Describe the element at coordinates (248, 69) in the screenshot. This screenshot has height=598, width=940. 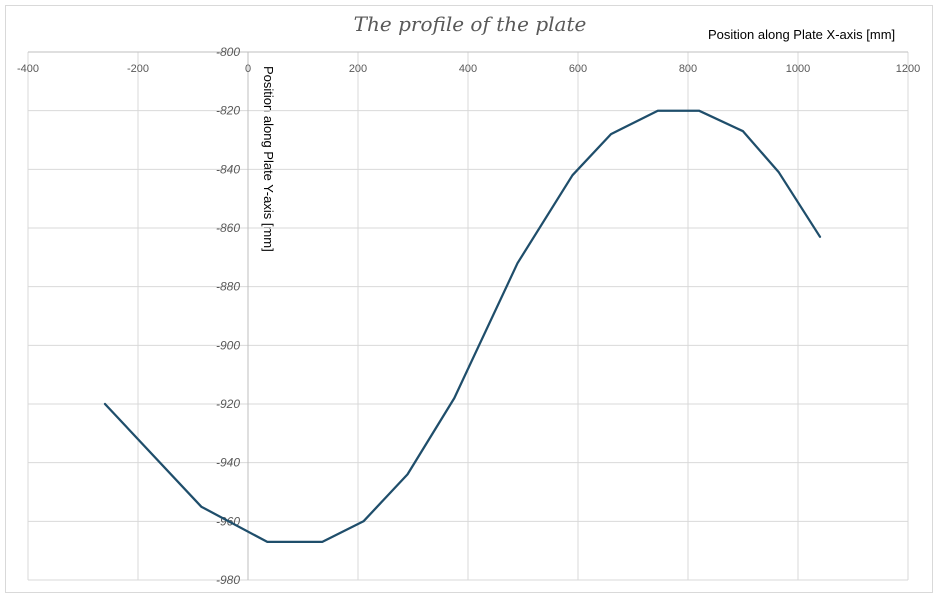
I see `x-tick-label: 0` at that location.